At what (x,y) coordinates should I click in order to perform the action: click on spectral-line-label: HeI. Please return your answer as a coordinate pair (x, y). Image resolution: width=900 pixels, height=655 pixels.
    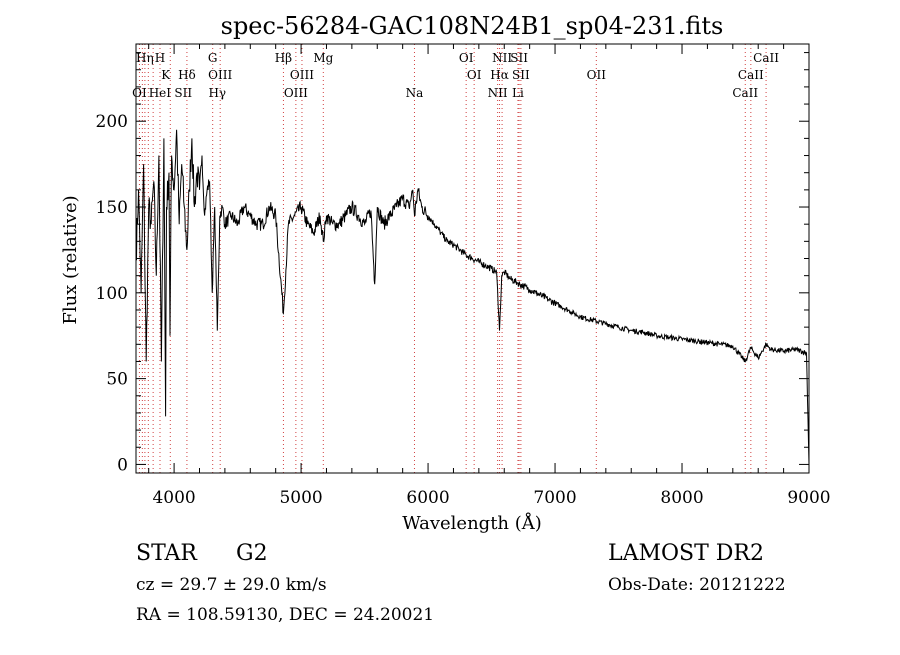
    Looking at the image, I should click on (160, 93).